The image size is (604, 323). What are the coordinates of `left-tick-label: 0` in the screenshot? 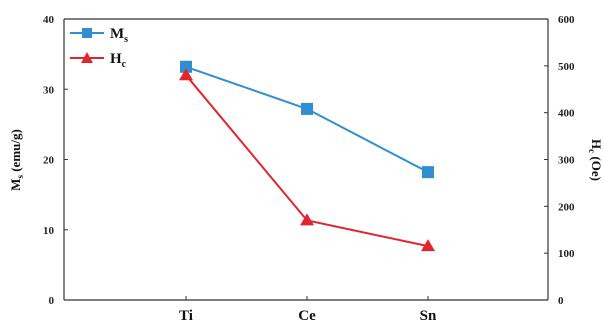 It's located at (52, 301).